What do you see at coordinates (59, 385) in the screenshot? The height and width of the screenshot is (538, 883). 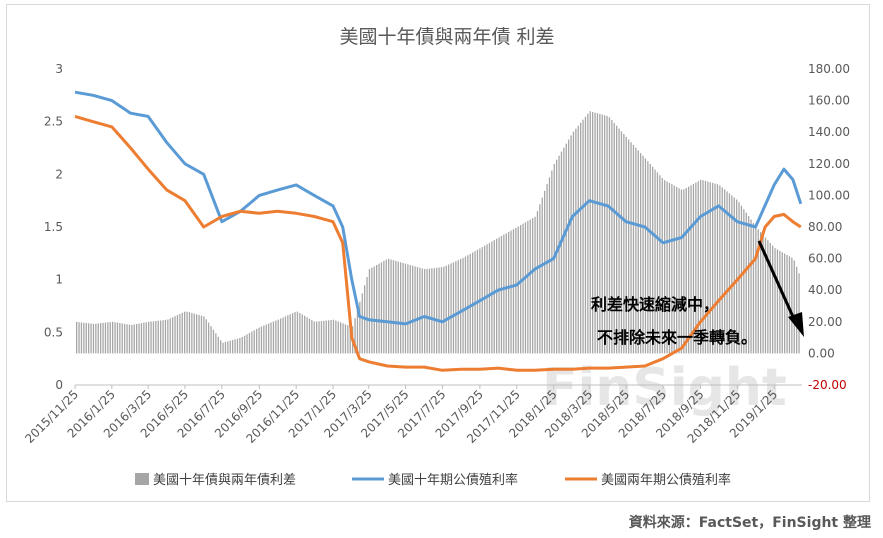 I see `left-axis-tick: 0` at bounding box center [59, 385].